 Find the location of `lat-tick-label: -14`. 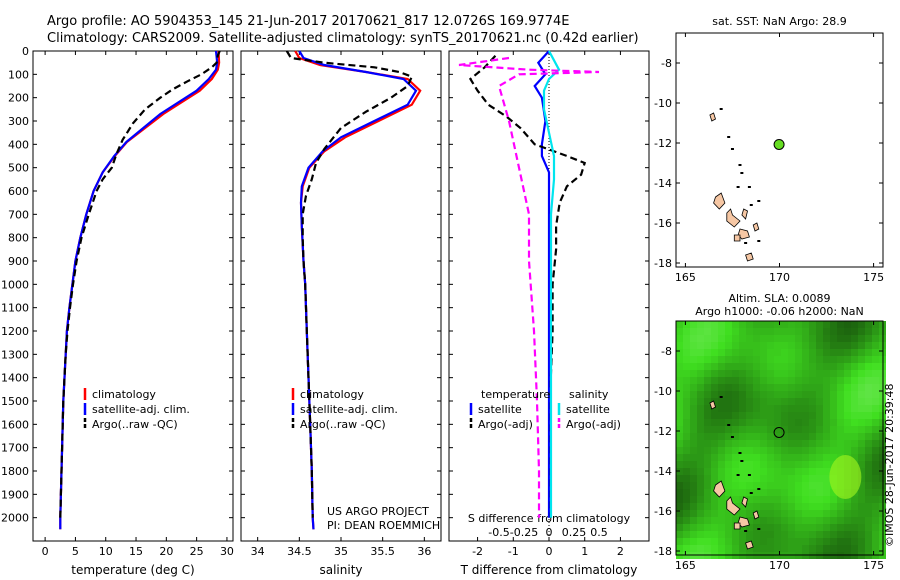

lat-tick-label: -14 is located at coordinates (663, 183).